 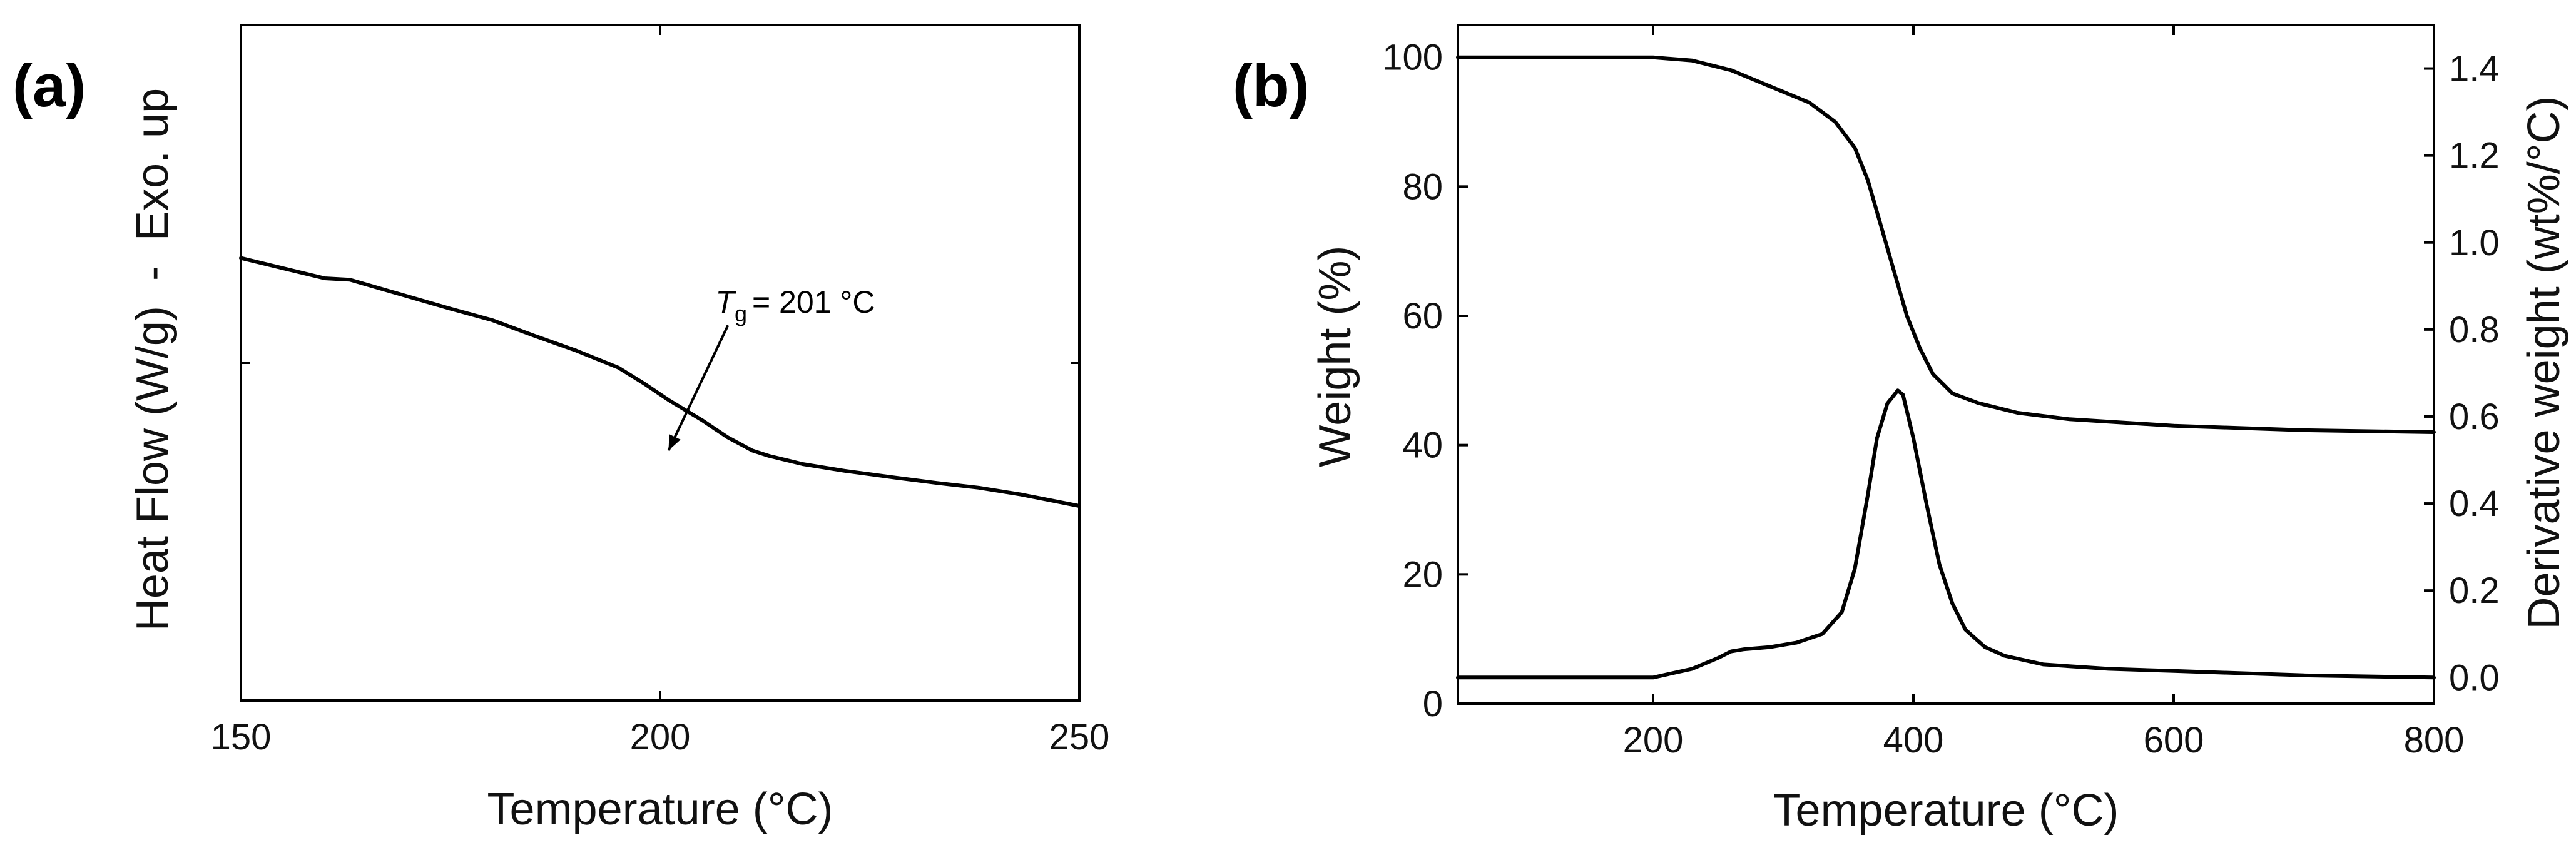 I want to click on y-tick-label-right: 1.4, so click(x=2475, y=69).